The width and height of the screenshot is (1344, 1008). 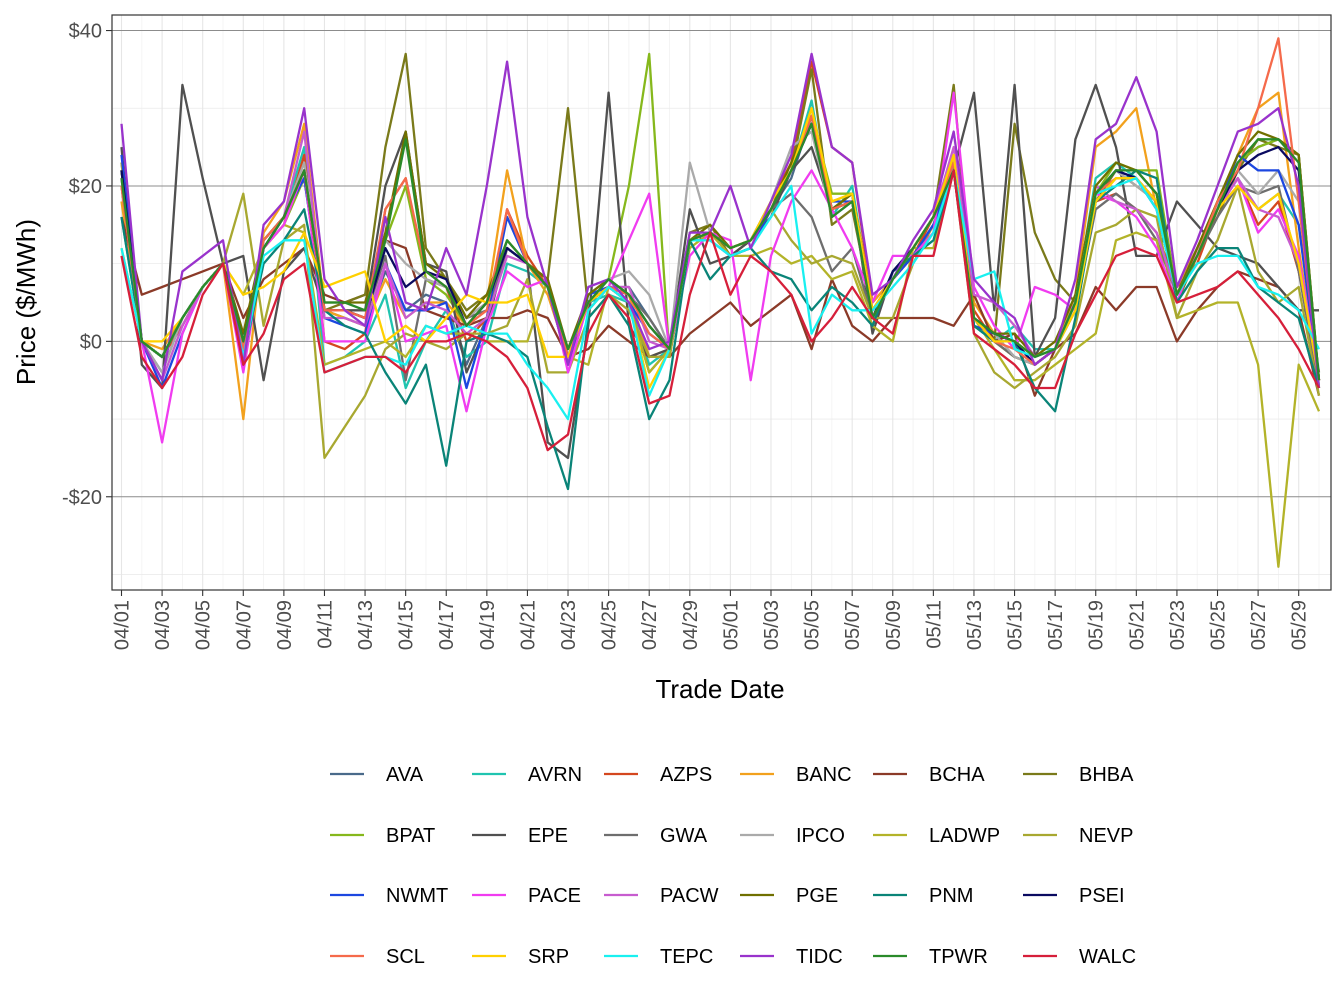 I want to click on legend-label-ava: AVA, so click(x=405, y=775).